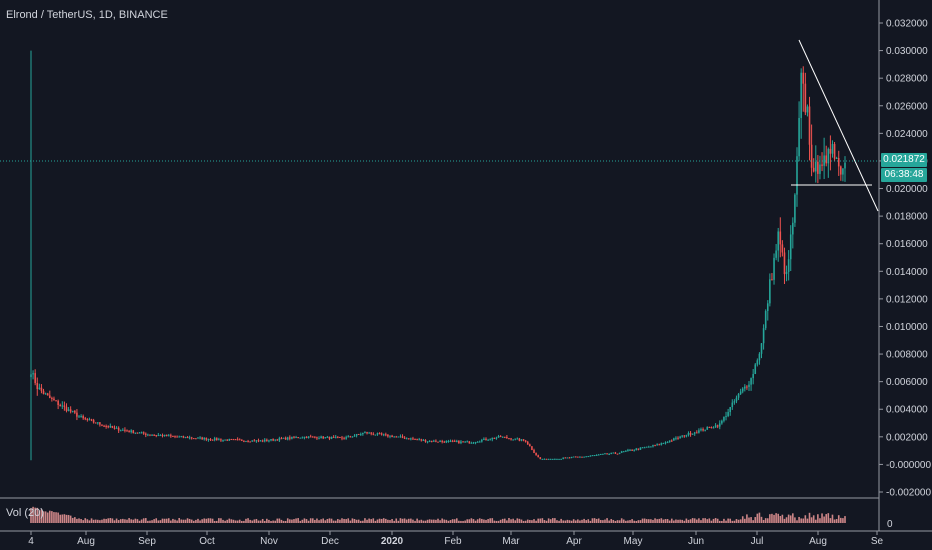  What do you see at coordinates (907, 327) in the screenshot?
I see `price-tick-label: 0.010000` at bounding box center [907, 327].